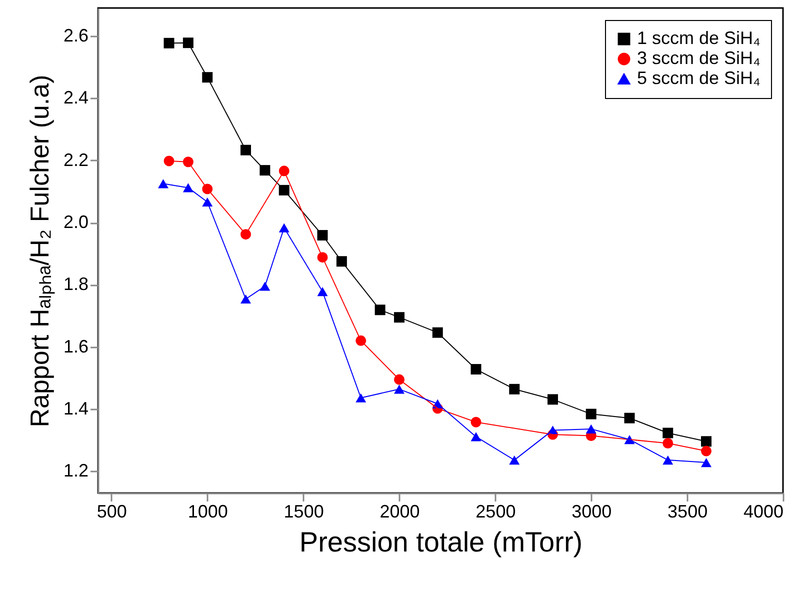 The width and height of the screenshot is (812, 593). Describe the element at coordinates (75, 98) in the screenshot. I see `y-tick-label: 2.4` at that location.